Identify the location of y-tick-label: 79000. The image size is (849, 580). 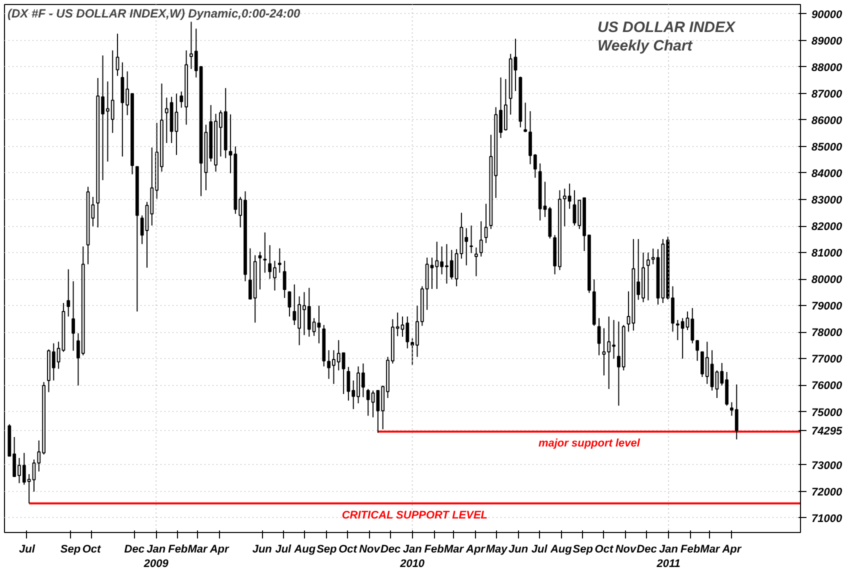
(827, 306).